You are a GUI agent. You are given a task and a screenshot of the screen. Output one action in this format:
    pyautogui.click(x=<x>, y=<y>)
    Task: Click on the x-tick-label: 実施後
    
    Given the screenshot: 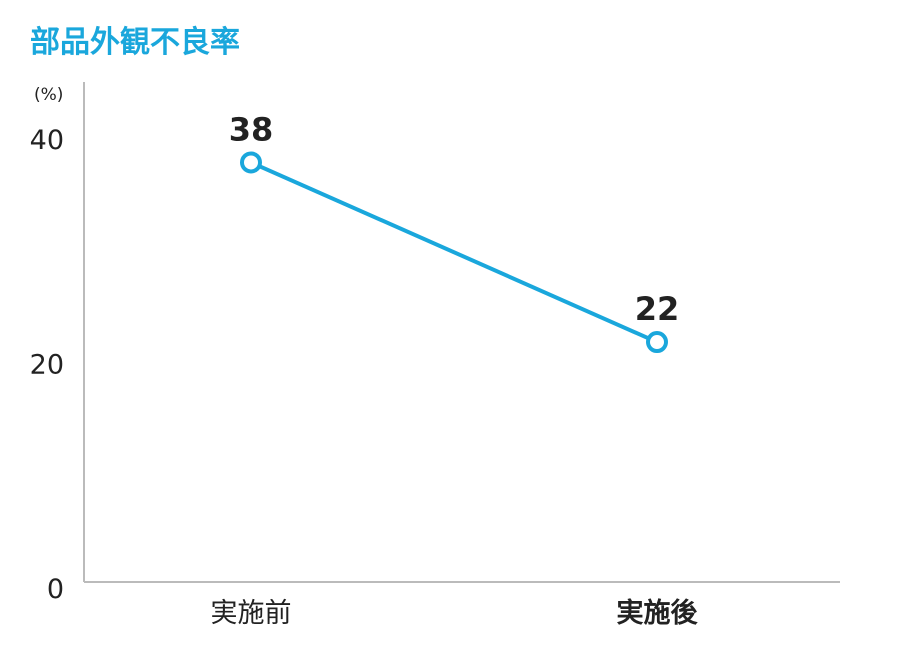 What is the action you would take?
    pyautogui.click(x=658, y=613)
    